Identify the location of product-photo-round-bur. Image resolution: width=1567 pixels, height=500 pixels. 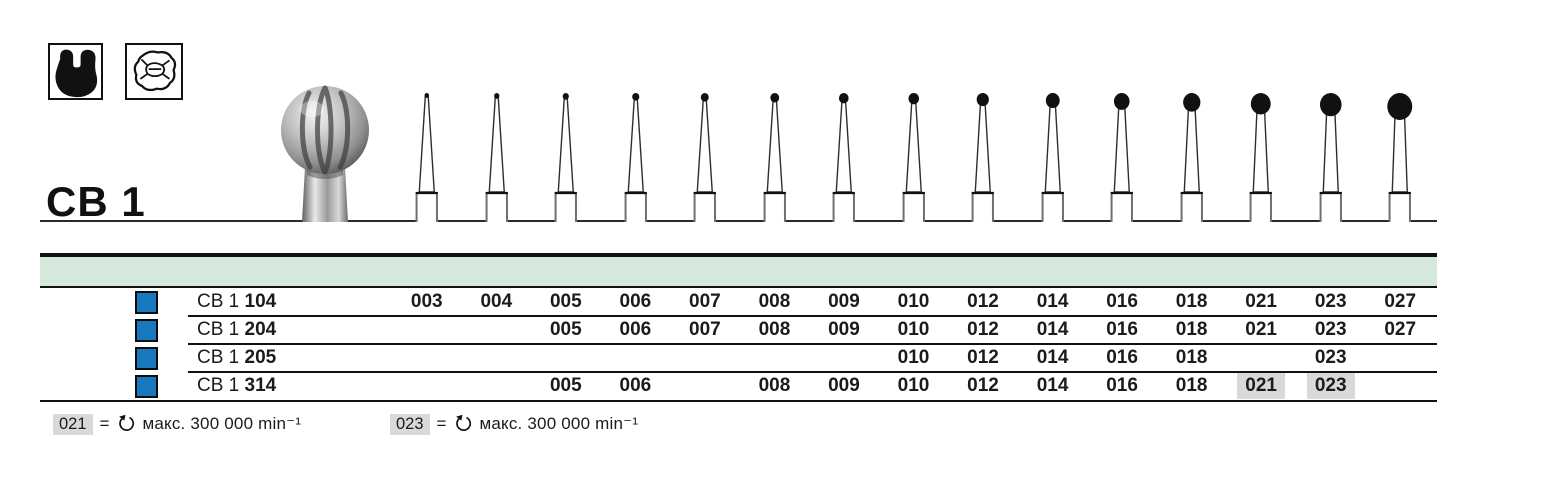
(325, 152).